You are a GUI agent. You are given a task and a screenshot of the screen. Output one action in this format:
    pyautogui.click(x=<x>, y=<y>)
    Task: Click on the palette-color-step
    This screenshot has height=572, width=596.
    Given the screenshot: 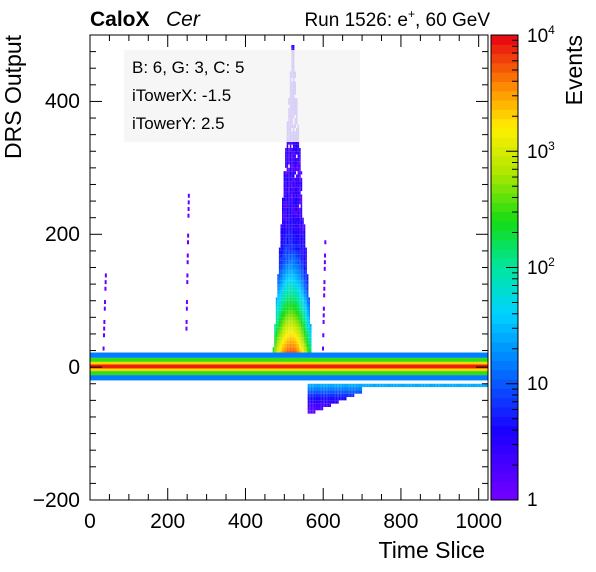 What is the action you would take?
    pyautogui.click(x=504, y=467)
    